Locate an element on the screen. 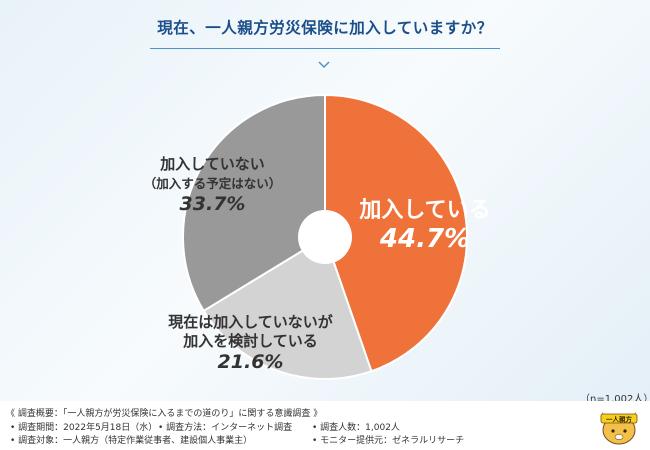 The image size is (650, 450). pie-slice-joined is located at coordinates (396, 233).